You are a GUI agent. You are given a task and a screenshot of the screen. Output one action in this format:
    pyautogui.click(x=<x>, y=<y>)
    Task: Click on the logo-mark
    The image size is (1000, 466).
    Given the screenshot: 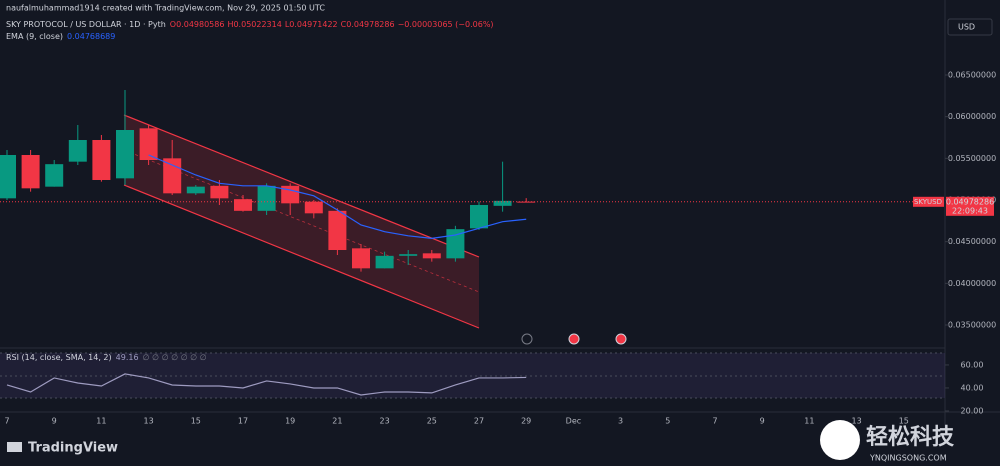 What is the action you would take?
    pyautogui.click(x=14, y=447)
    